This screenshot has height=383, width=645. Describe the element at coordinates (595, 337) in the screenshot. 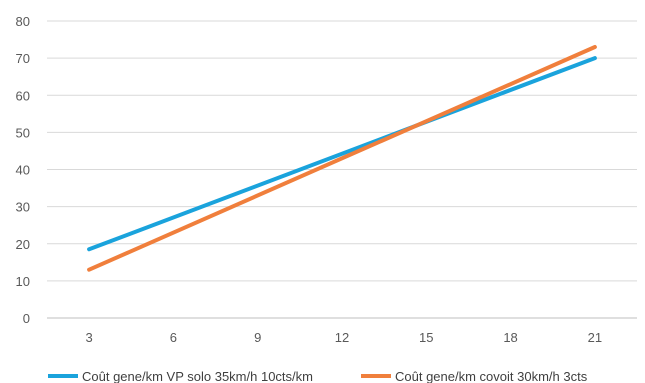

I see `x-tick-label: 21` at that location.